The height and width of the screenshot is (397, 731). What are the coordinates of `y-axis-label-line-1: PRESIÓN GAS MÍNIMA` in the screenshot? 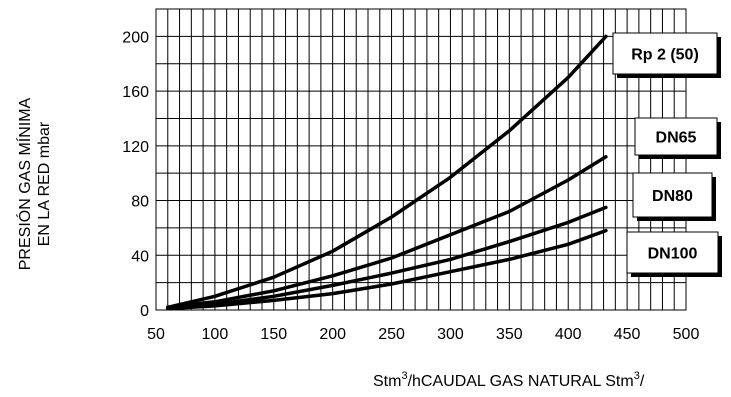 It's located at (24, 183).